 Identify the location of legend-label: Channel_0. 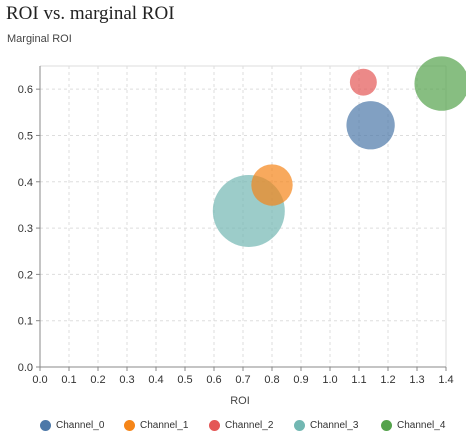
(80, 425).